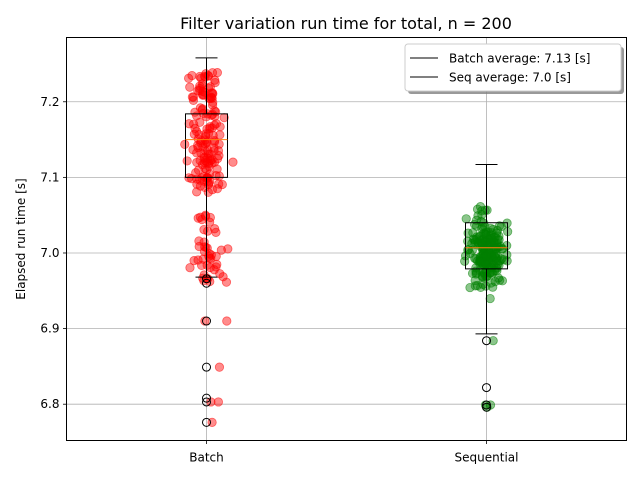  Describe the element at coordinates (510, 78) in the screenshot. I see `legend-label-seq: Seq average: 7.0 [s]` at that location.